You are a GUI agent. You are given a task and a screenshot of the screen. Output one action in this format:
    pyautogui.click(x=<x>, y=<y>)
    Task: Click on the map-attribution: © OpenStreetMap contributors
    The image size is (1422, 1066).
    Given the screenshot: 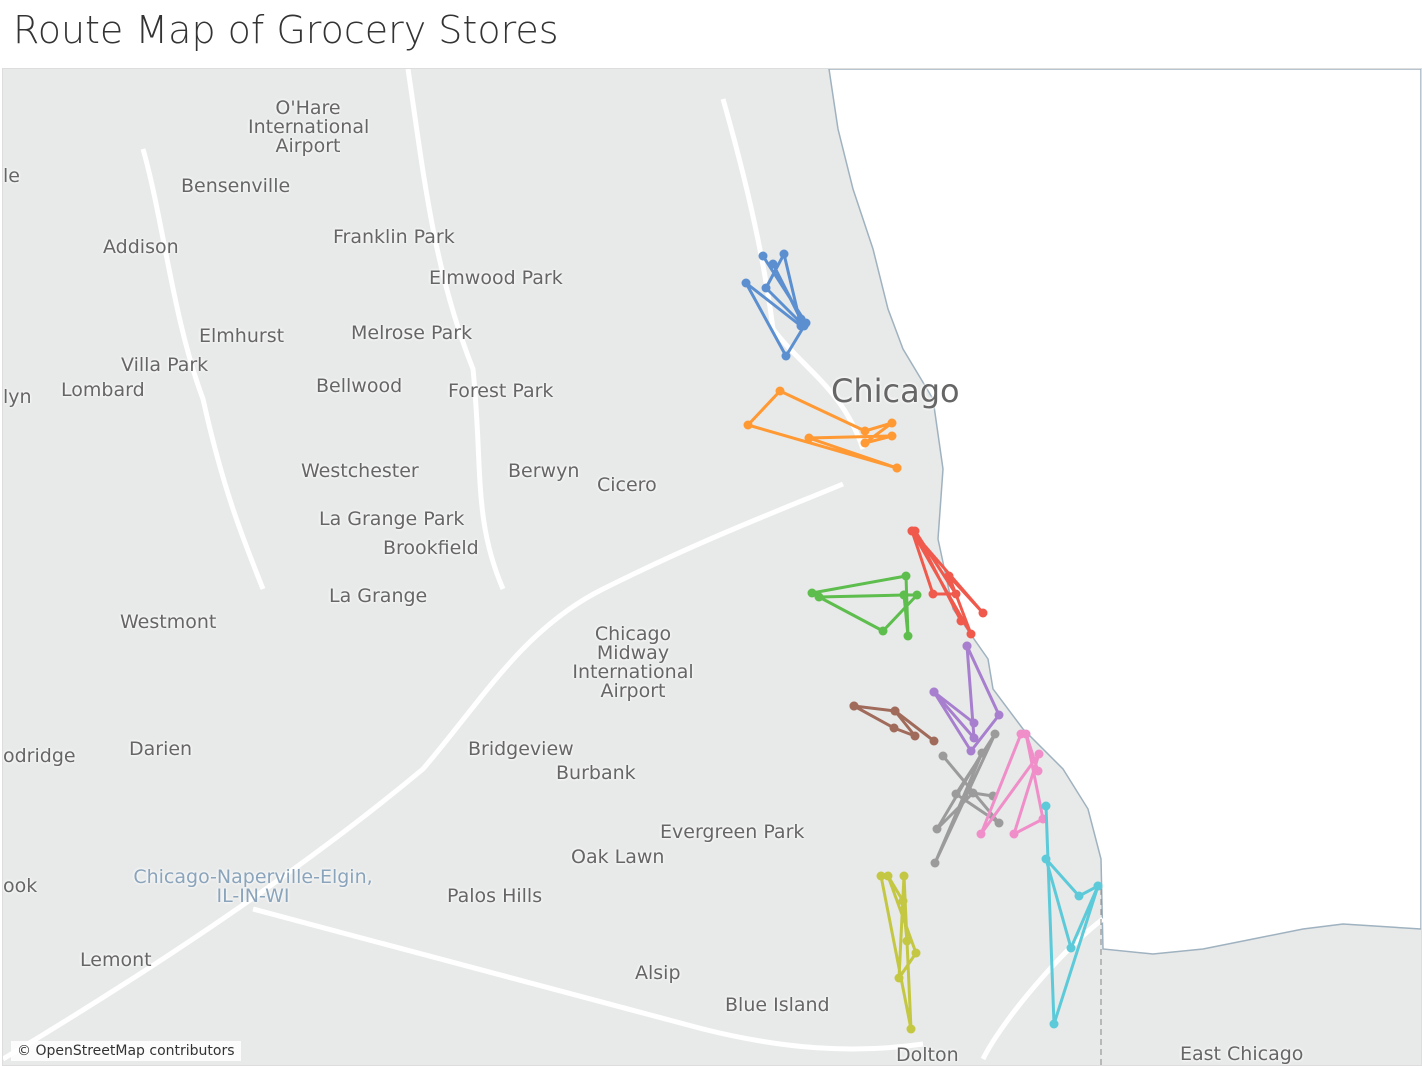 What is the action you would take?
    pyautogui.click(x=126, y=1051)
    